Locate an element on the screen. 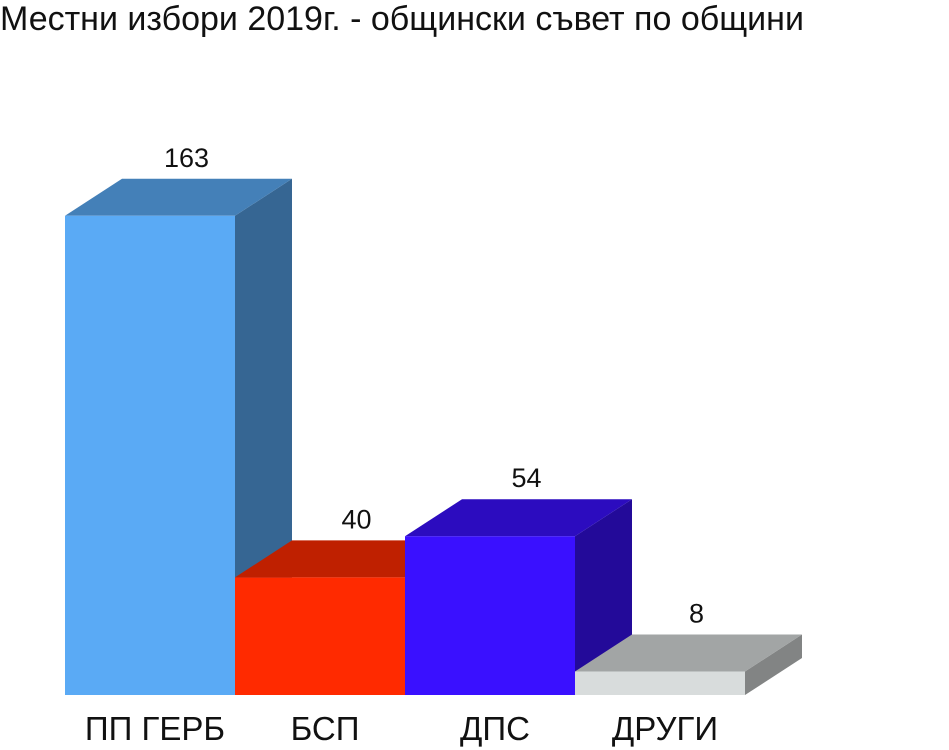 The height and width of the screenshot is (750, 949). x-tick-label: ДПС is located at coordinates (495, 728).